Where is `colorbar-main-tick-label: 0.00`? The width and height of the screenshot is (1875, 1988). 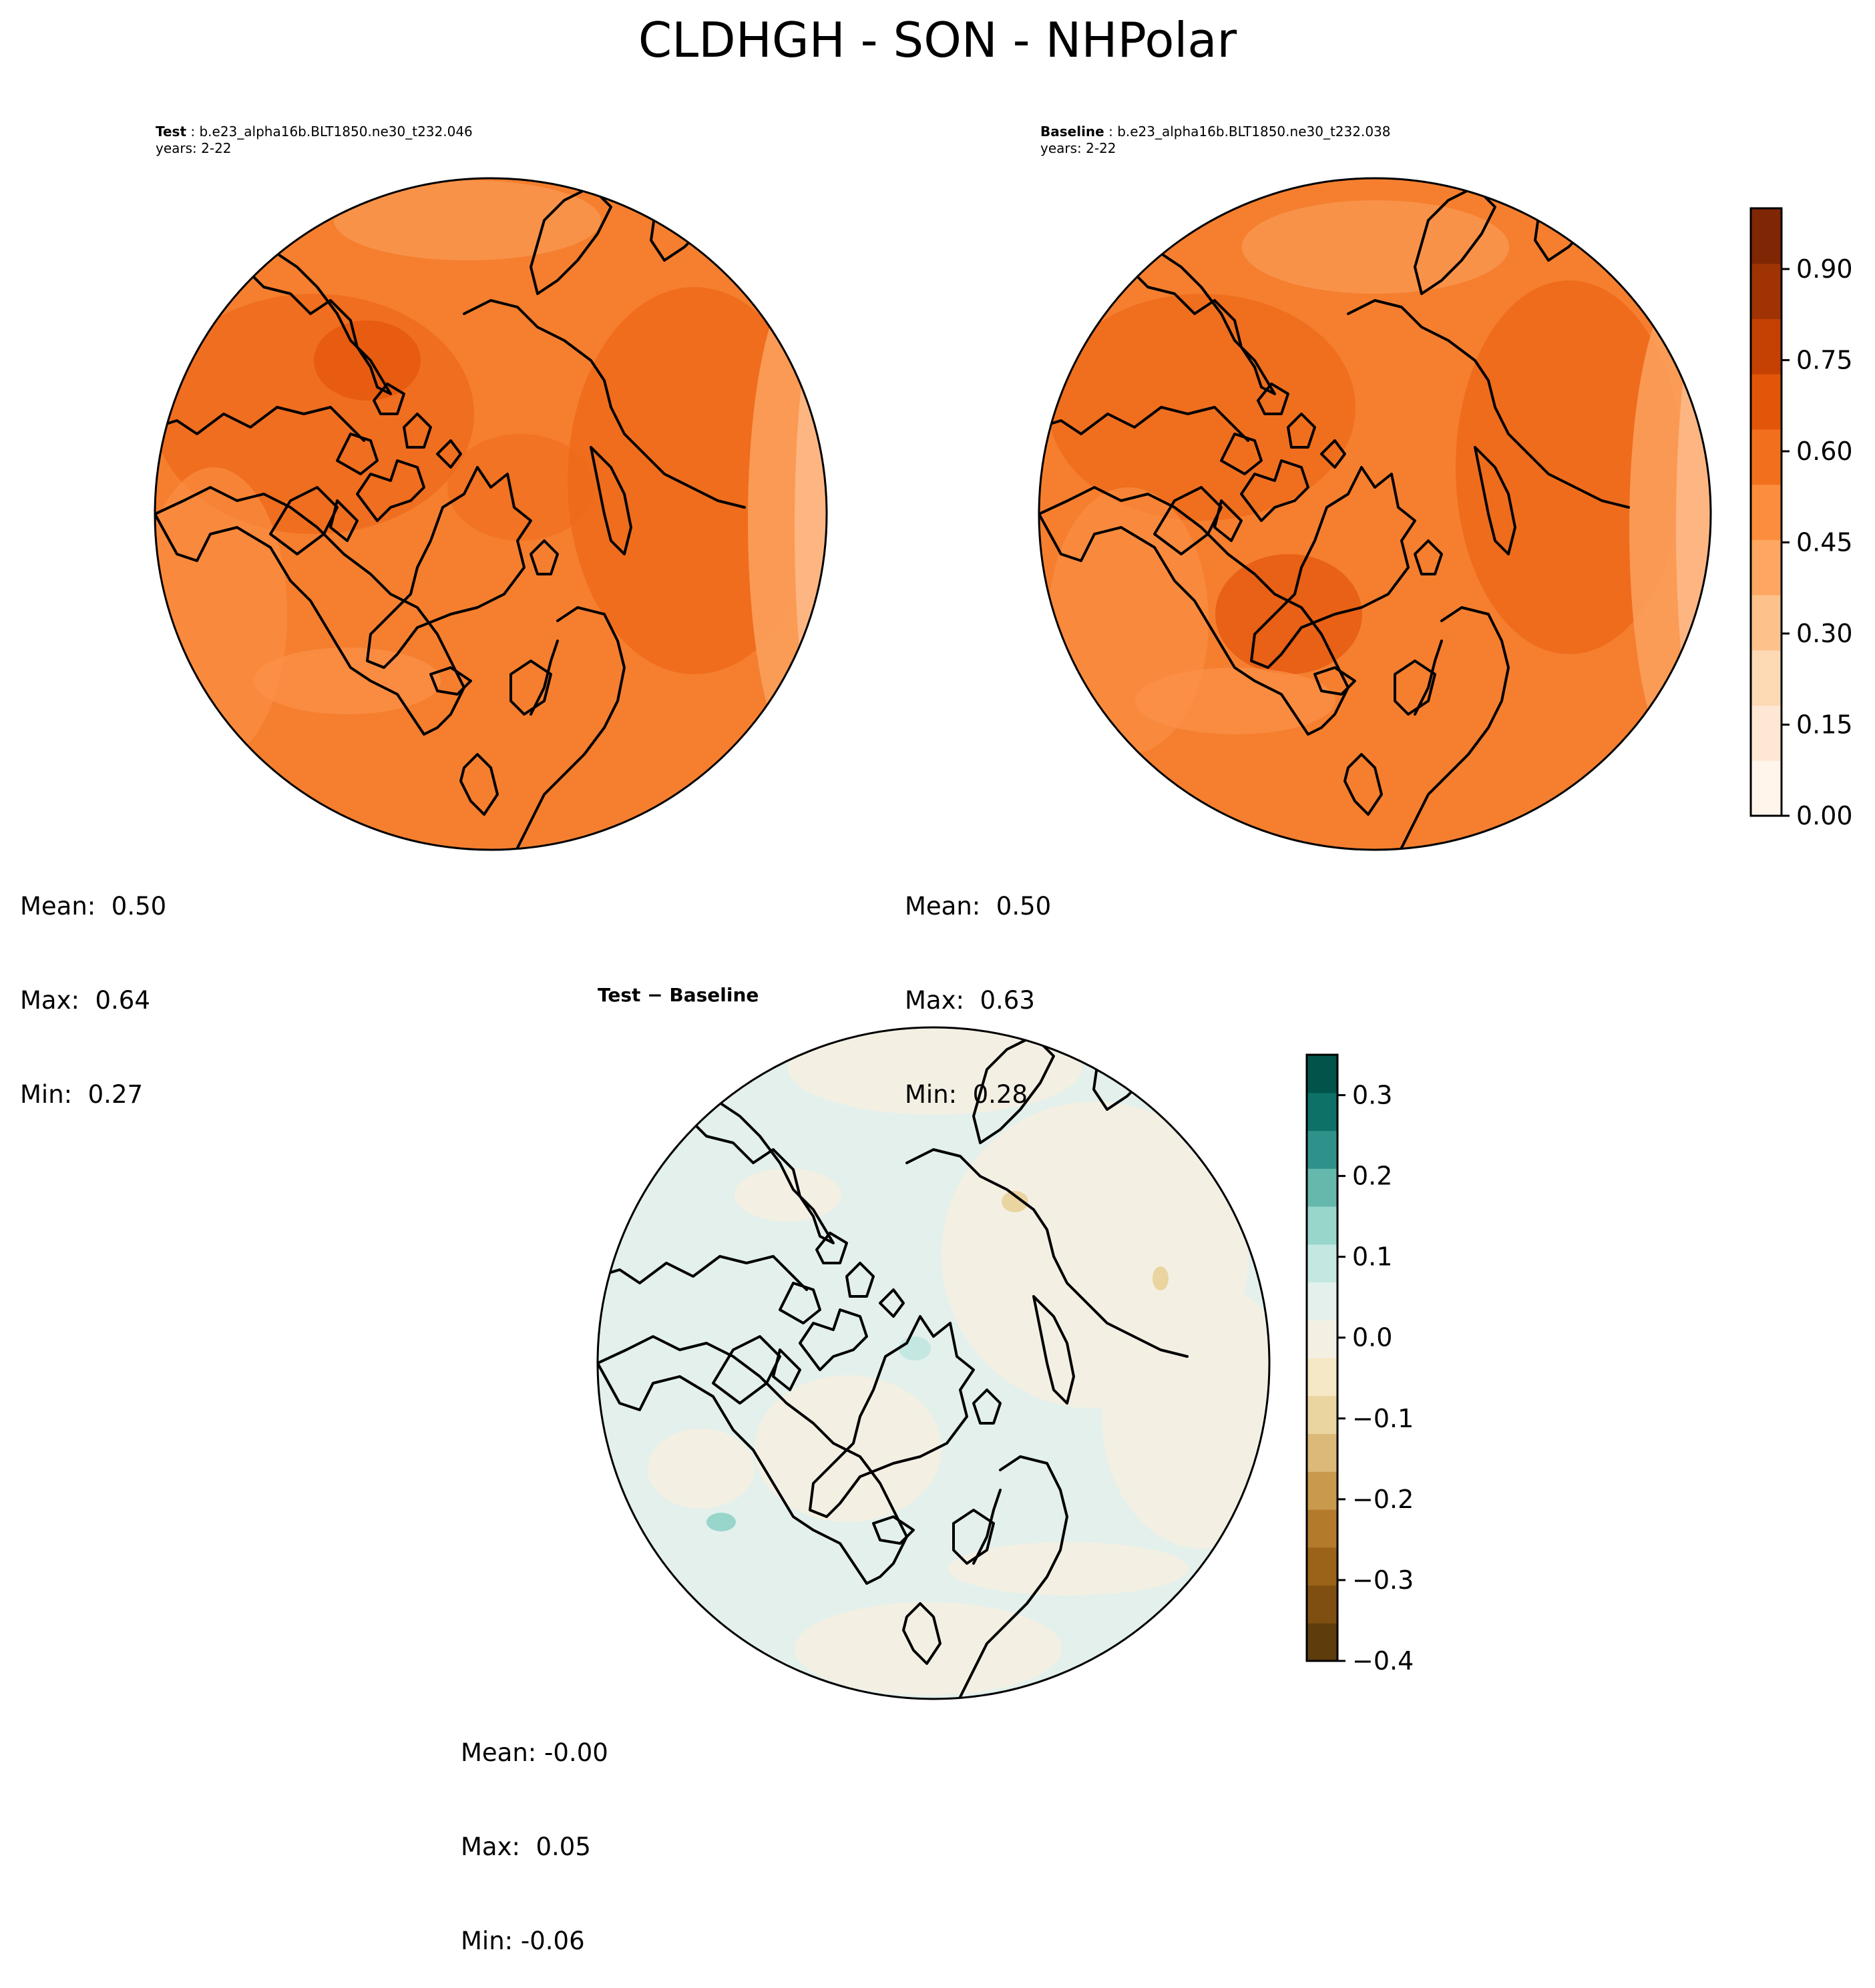
colorbar-main-tick-label: 0.00 is located at coordinates (1824, 815).